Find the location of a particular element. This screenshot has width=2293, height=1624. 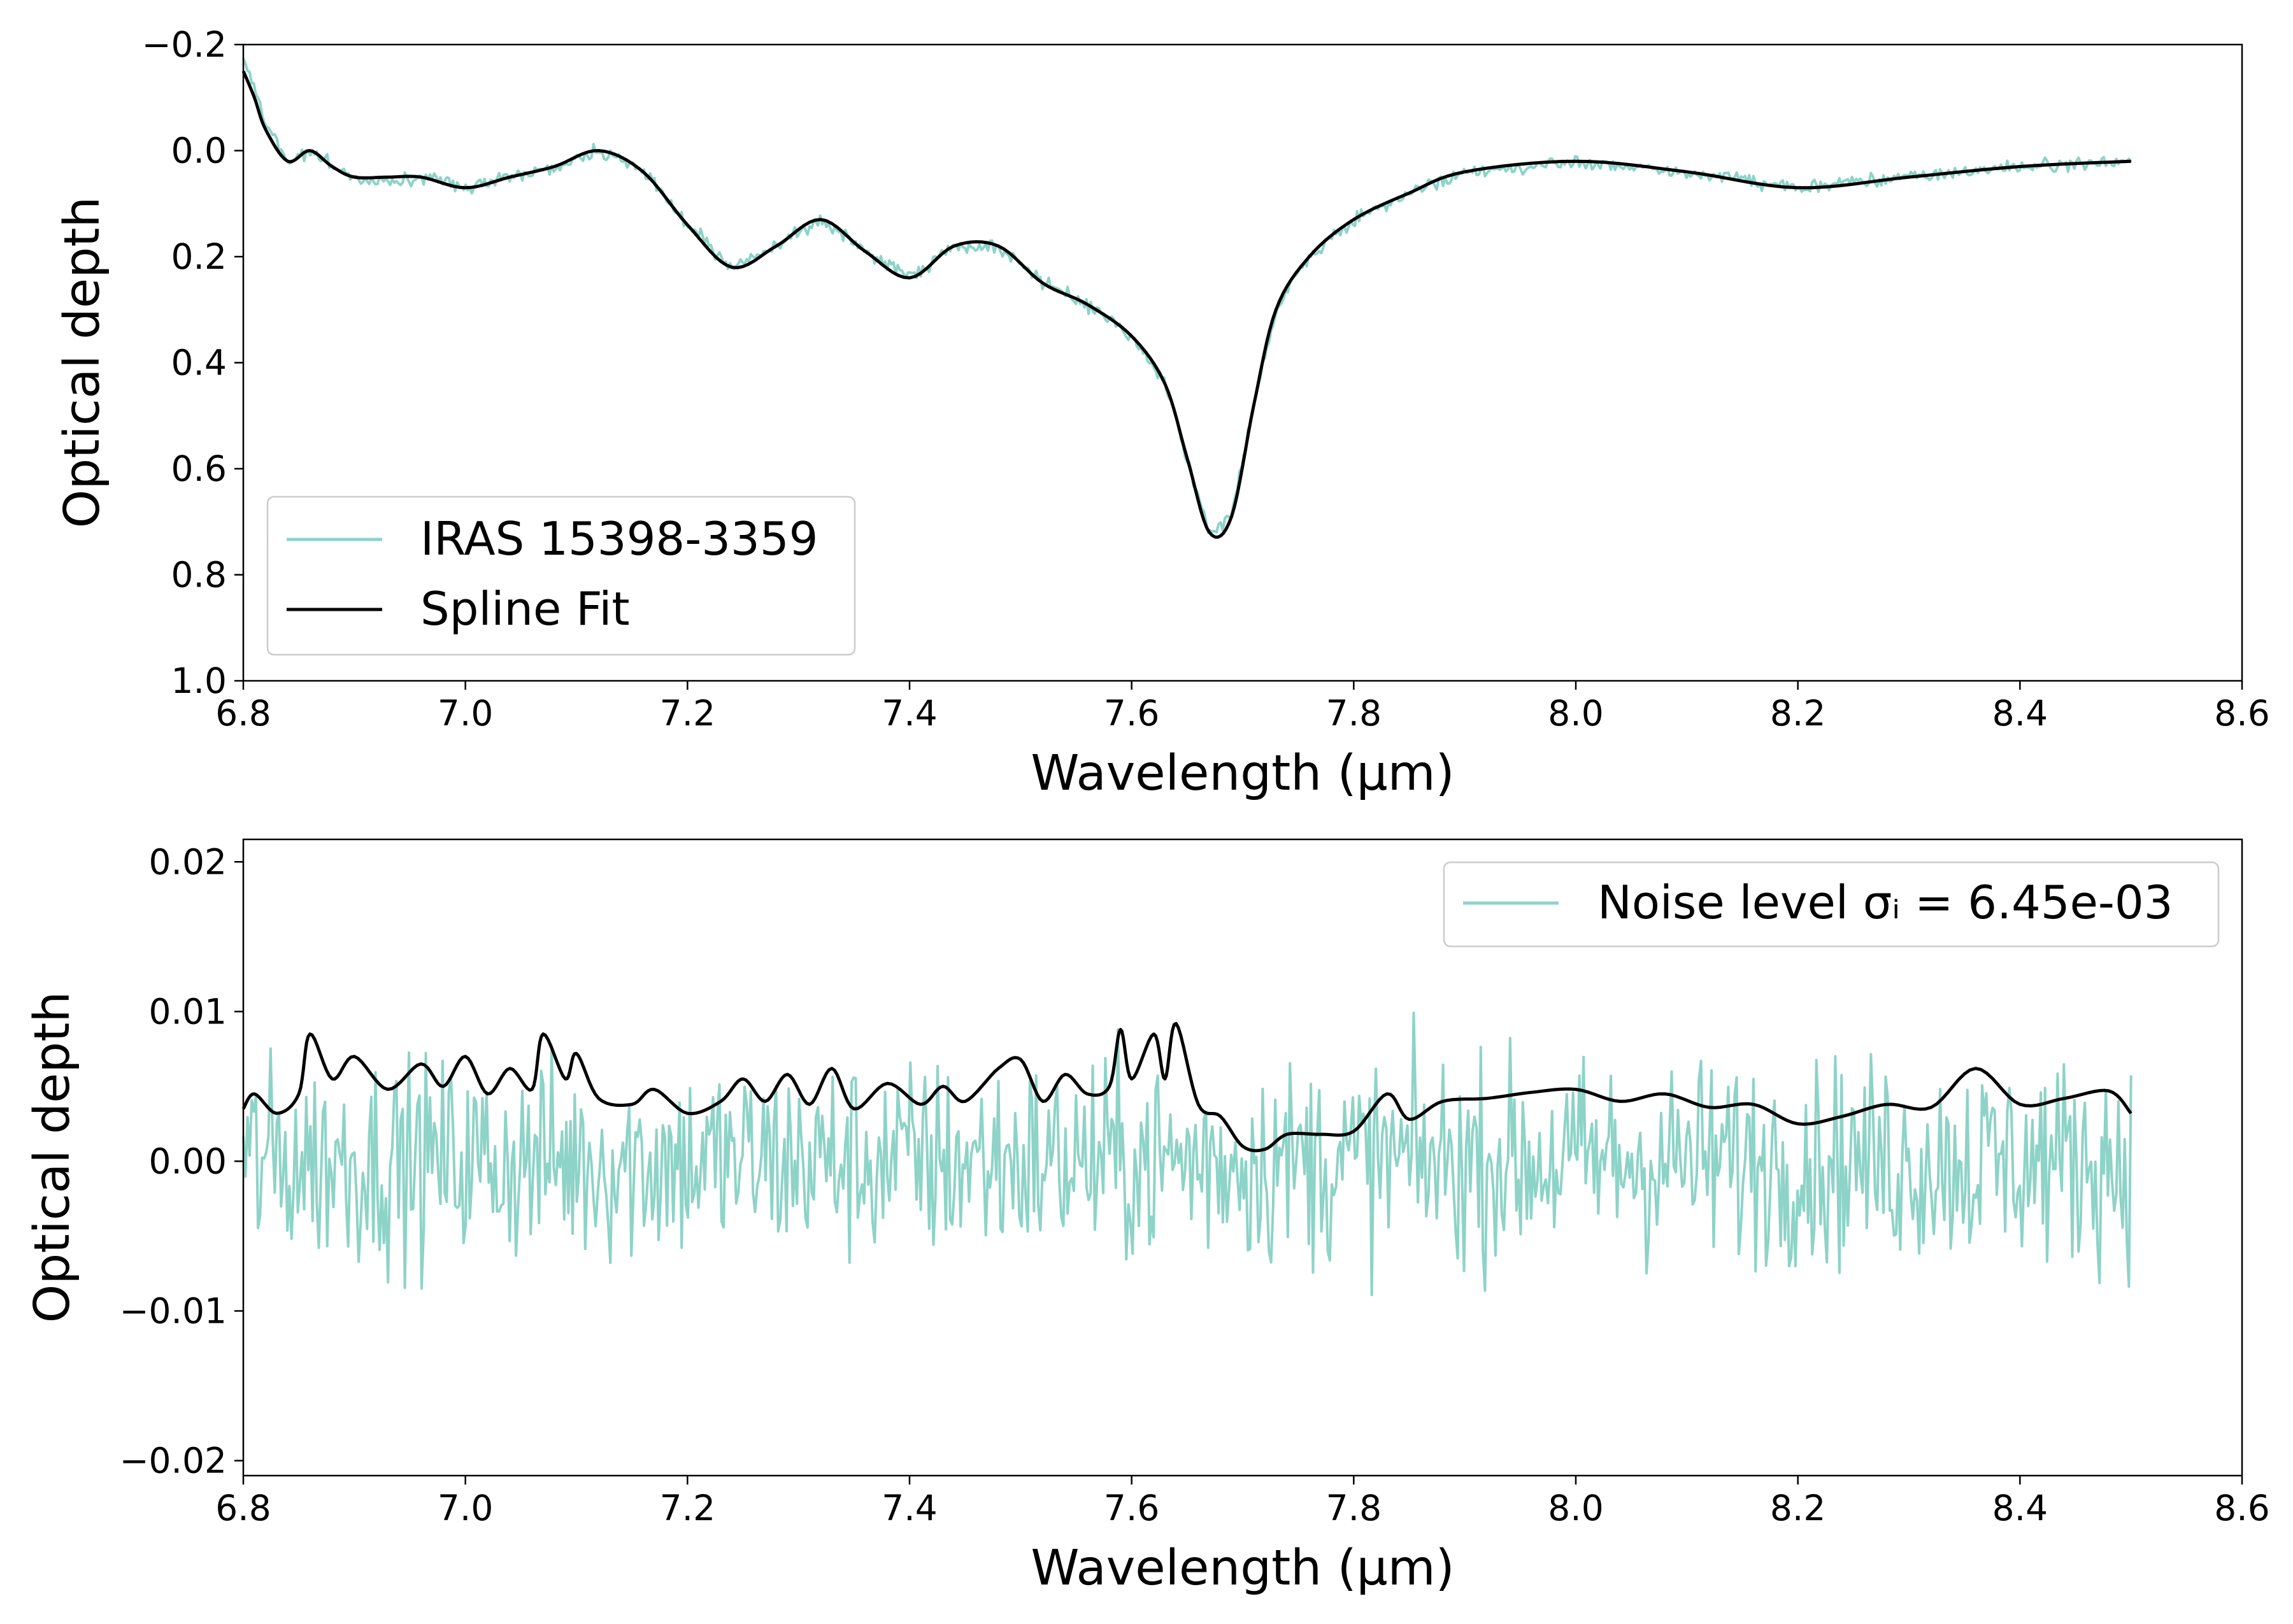

legend-label-fit: Spline Fit is located at coordinates (525, 609).